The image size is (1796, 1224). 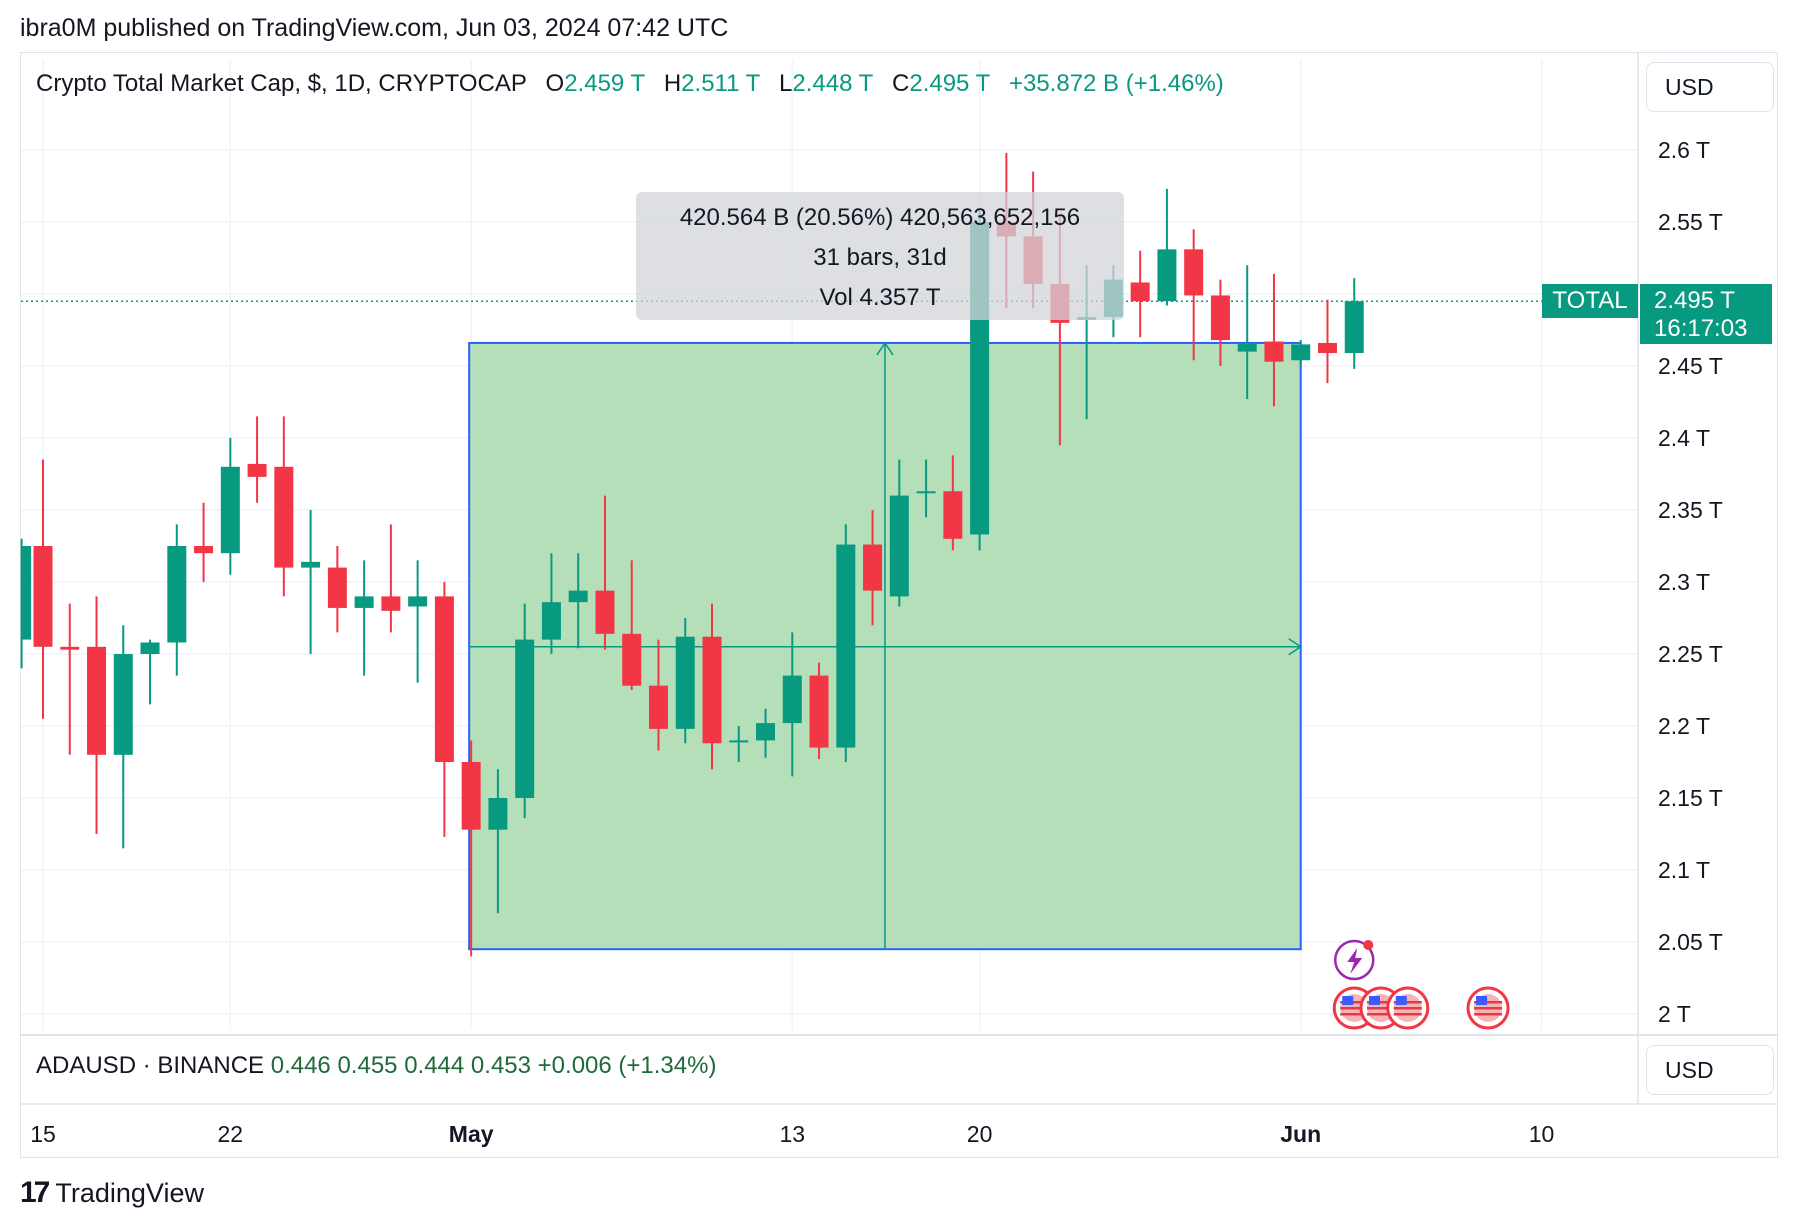 I want to click on lightning-bolt, so click(x=1355, y=961).